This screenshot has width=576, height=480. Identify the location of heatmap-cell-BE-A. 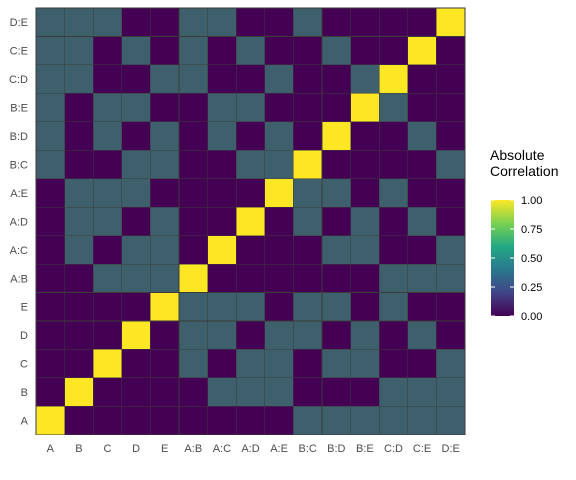
(365, 420).